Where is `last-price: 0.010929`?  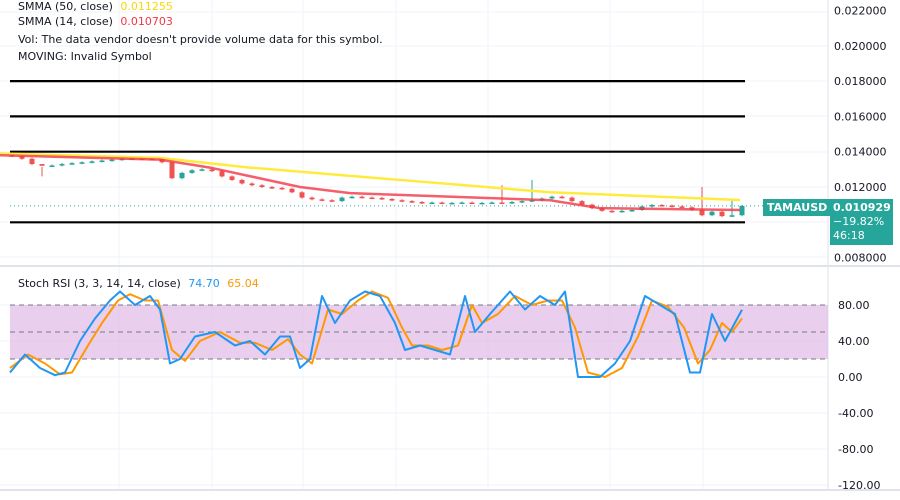 last-price: 0.010929 is located at coordinates (862, 207).